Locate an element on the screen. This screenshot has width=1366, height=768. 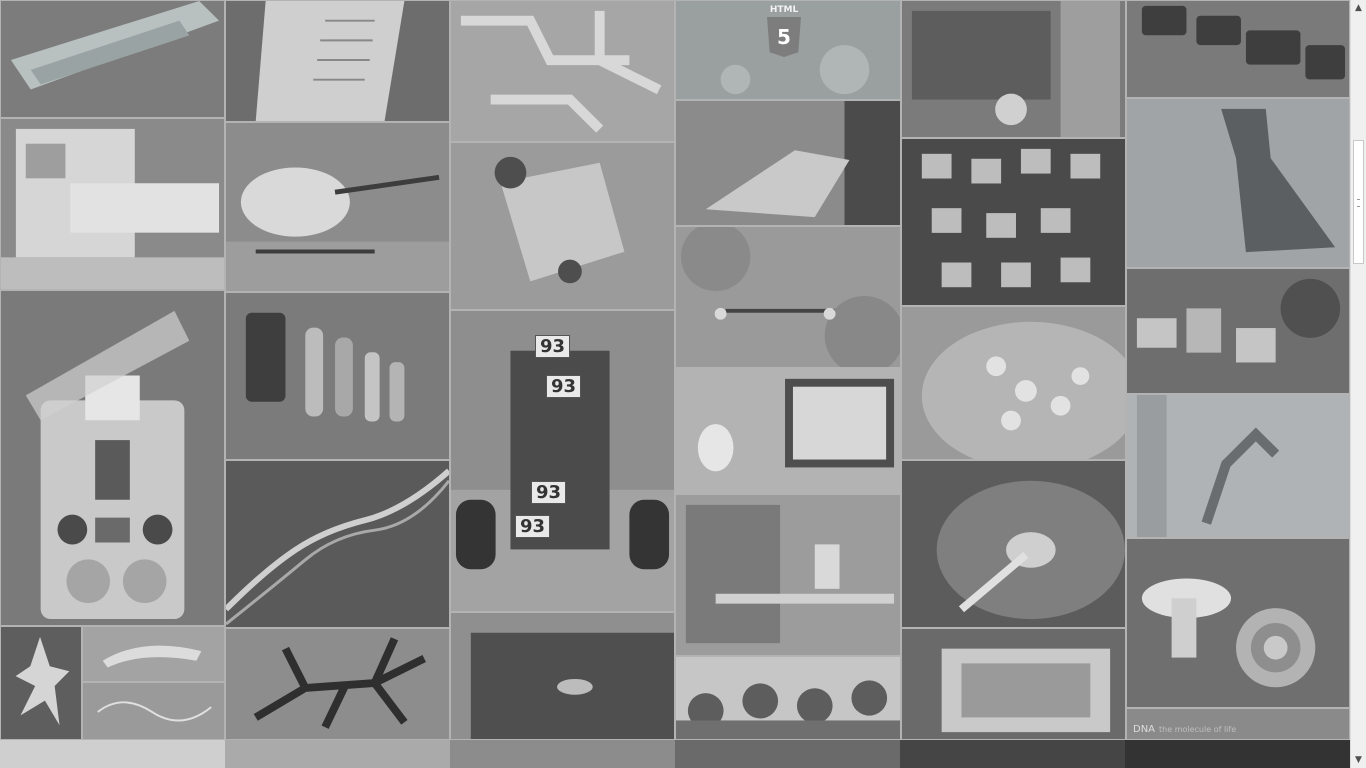
dna-caption-subtitle: the molecule of life is located at coordinates (1198, 729).